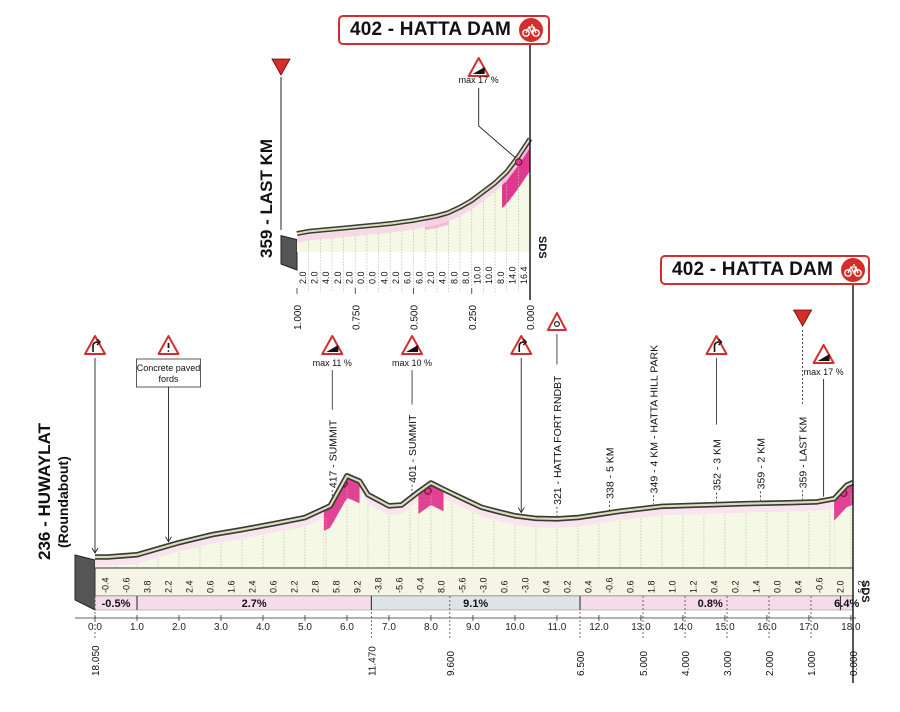  What do you see at coordinates (599, 627) in the screenshot?
I see `x-tick-label: 12.0` at bounding box center [599, 627].